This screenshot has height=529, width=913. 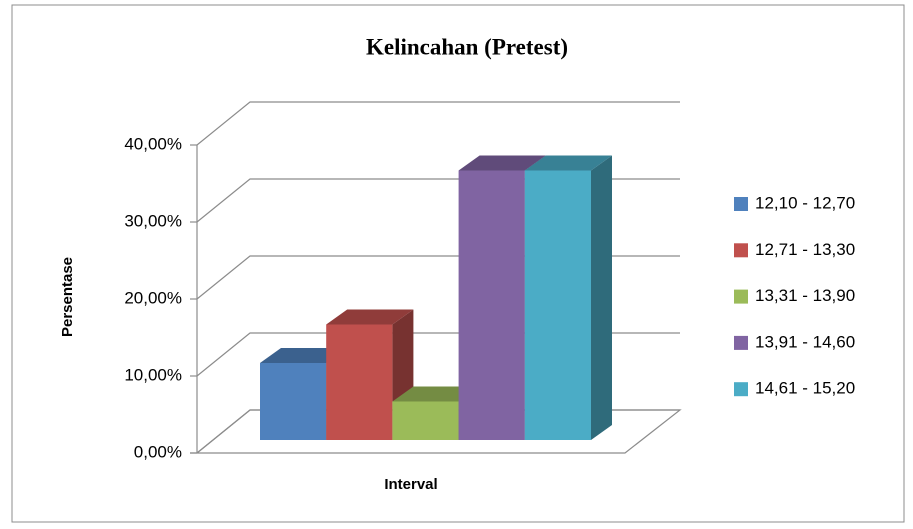 I want to click on y-axis-label: Persentase, so click(x=67, y=297).